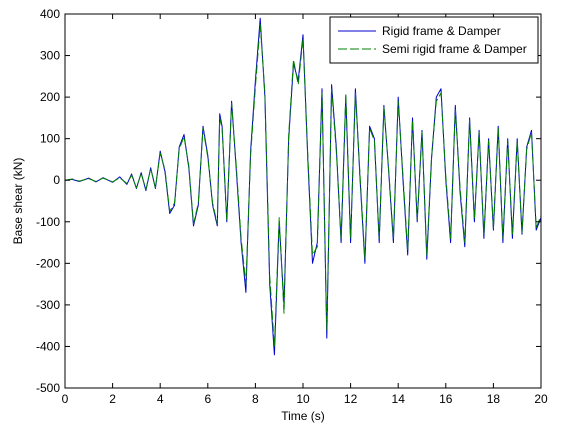 The width and height of the screenshot is (561, 432). Describe the element at coordinates (255, 399) in the screenshot. I see `x-tick-label: 8` at that location.